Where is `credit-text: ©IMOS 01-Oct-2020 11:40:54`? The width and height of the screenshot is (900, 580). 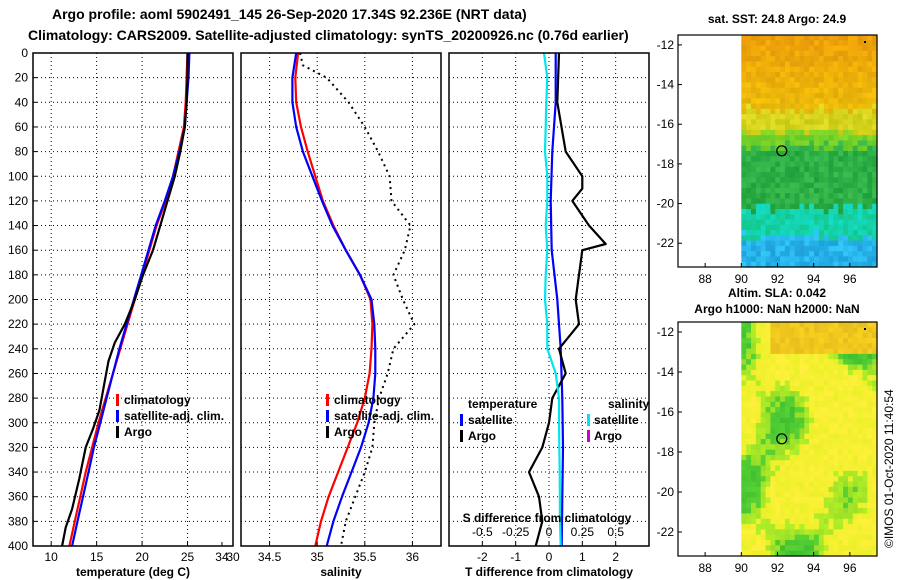
credit-text: ©IMOS 01-Oct-2020 11:40:54 is located at coordinates (889, 468).